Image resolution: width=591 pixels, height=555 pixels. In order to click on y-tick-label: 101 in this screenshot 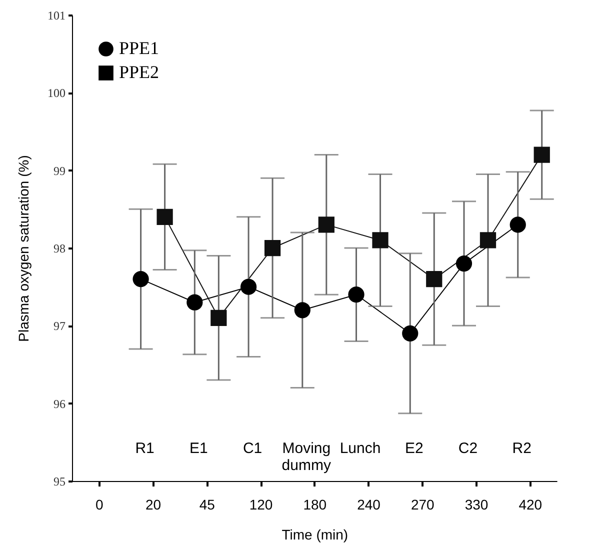, I will do `click(57, 15)`.